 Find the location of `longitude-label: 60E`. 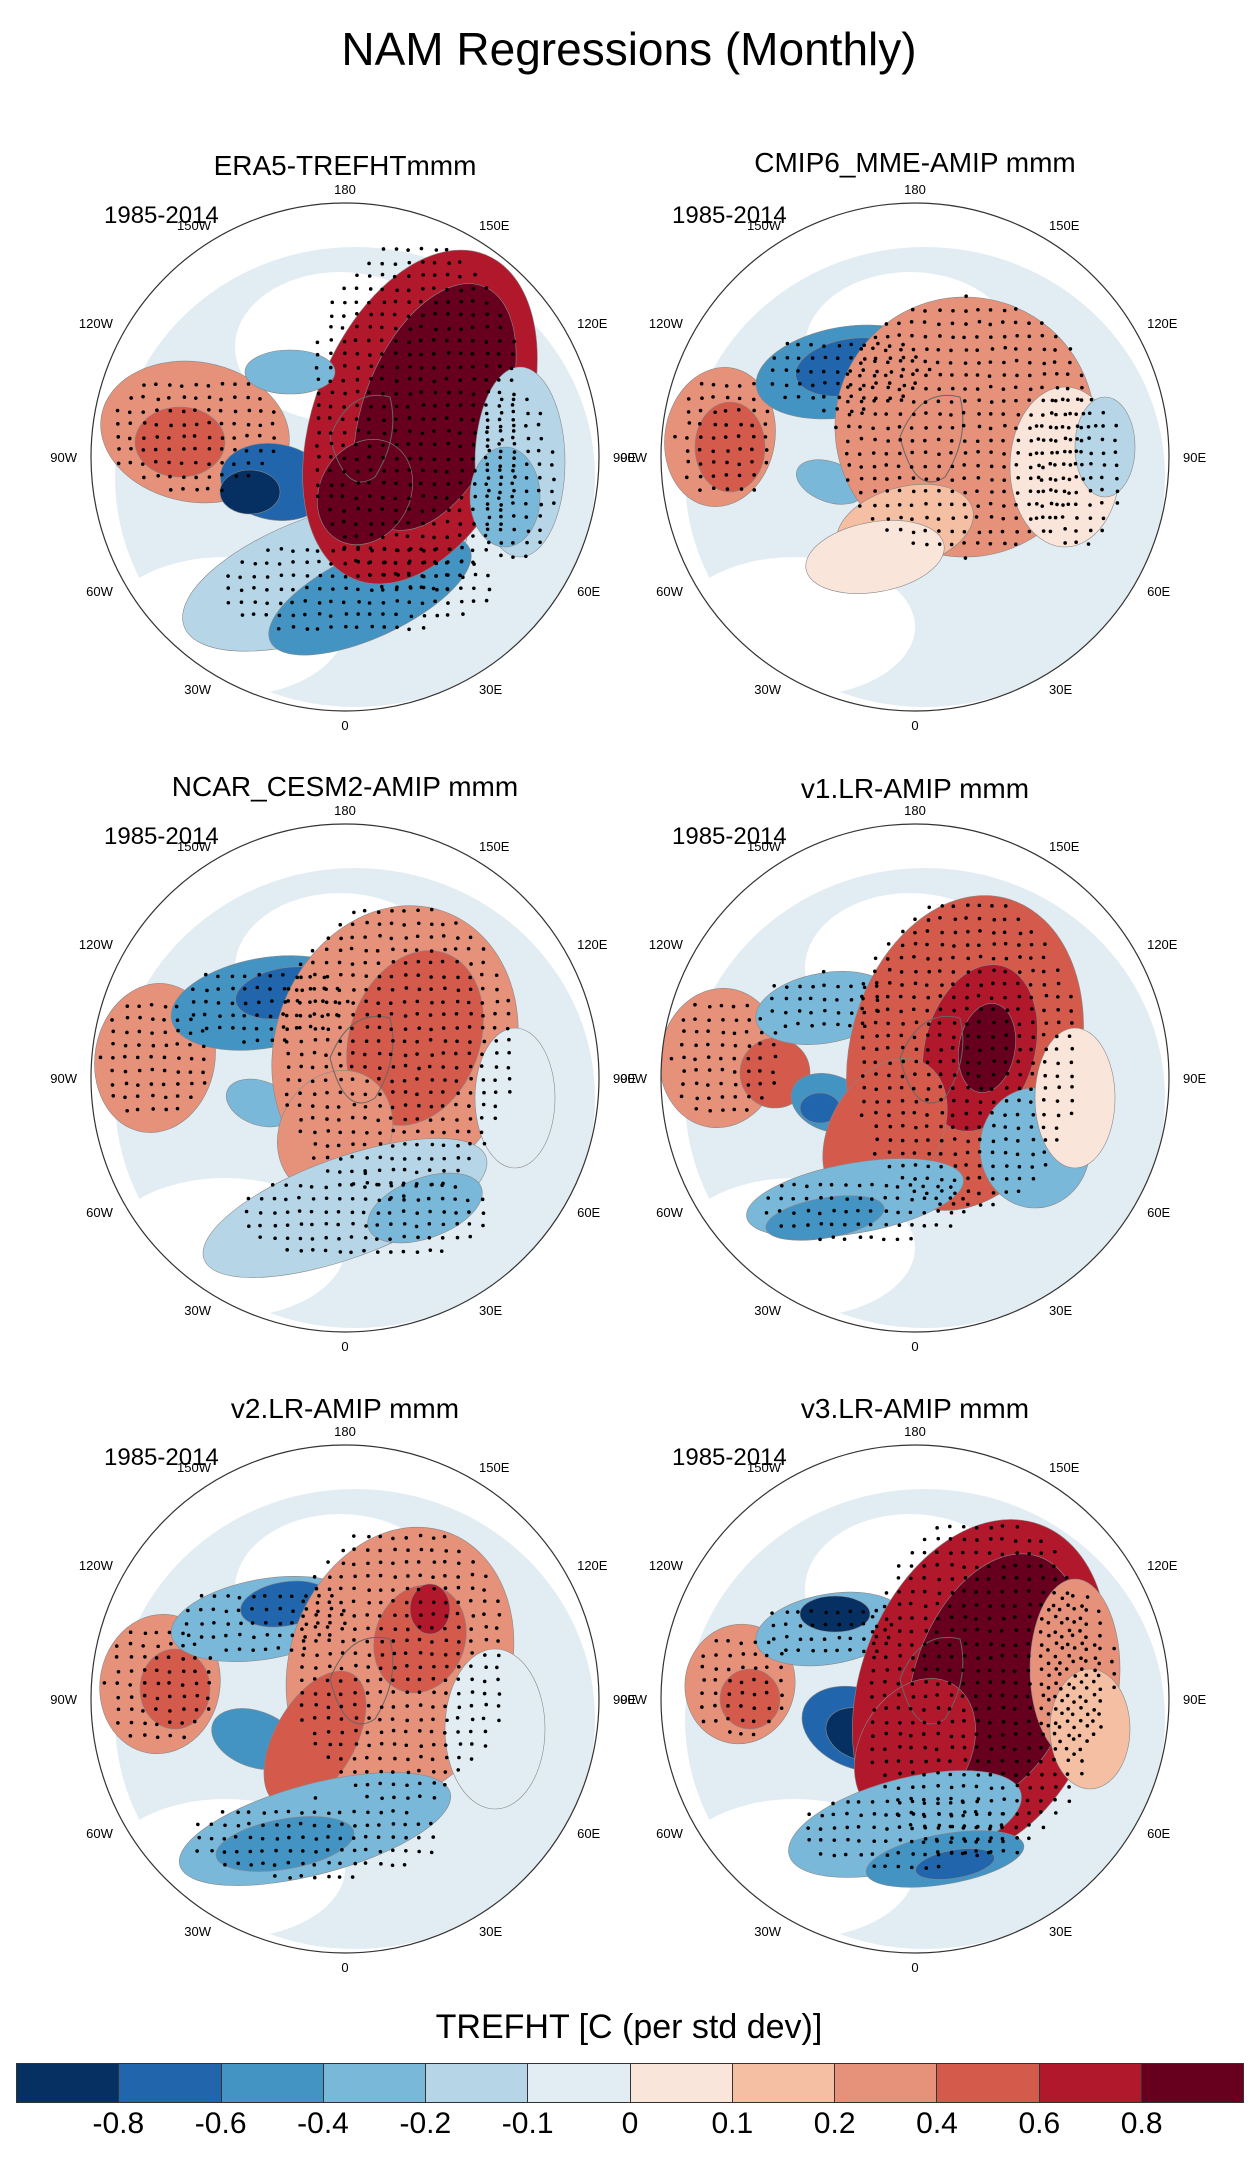

longitude-label: 60E is located at coordinates (1158, 591).